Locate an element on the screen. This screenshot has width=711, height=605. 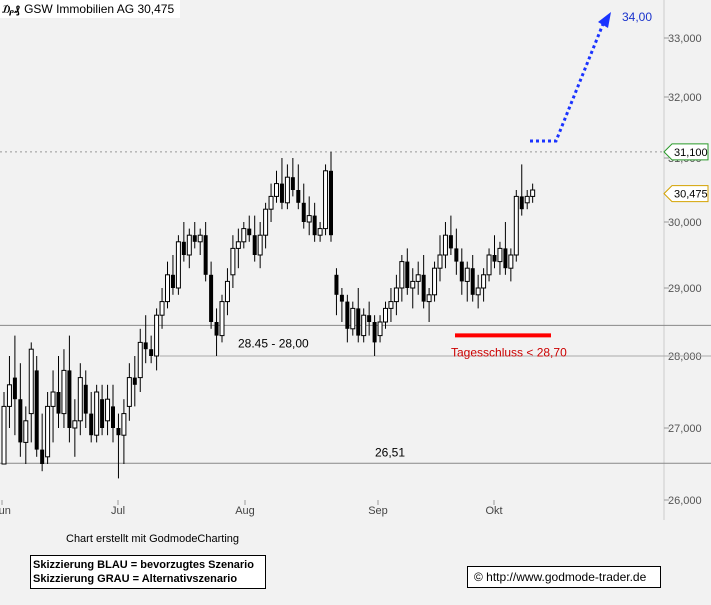
resistance-price-tag is located at coordinates (686, 152).